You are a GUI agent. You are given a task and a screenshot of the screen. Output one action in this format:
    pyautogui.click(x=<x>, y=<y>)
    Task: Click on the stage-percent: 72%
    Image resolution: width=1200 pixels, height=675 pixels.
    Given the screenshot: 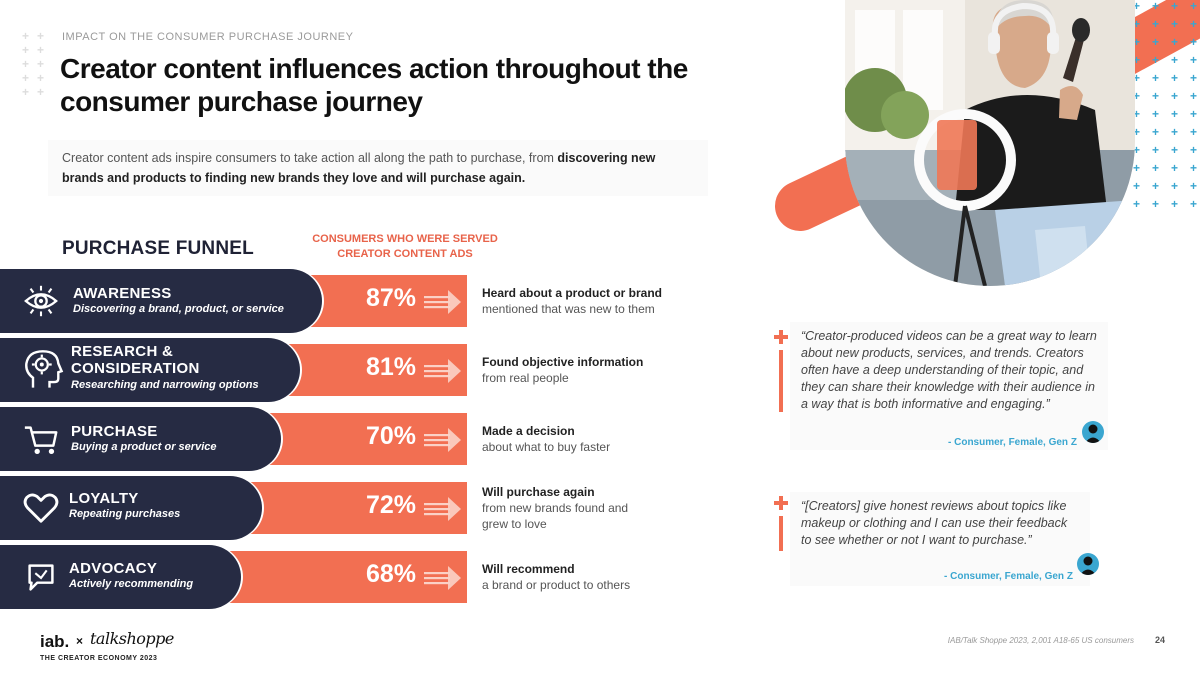 What is the action you would take?
    pyautogui.click(x=391, y=505)
    